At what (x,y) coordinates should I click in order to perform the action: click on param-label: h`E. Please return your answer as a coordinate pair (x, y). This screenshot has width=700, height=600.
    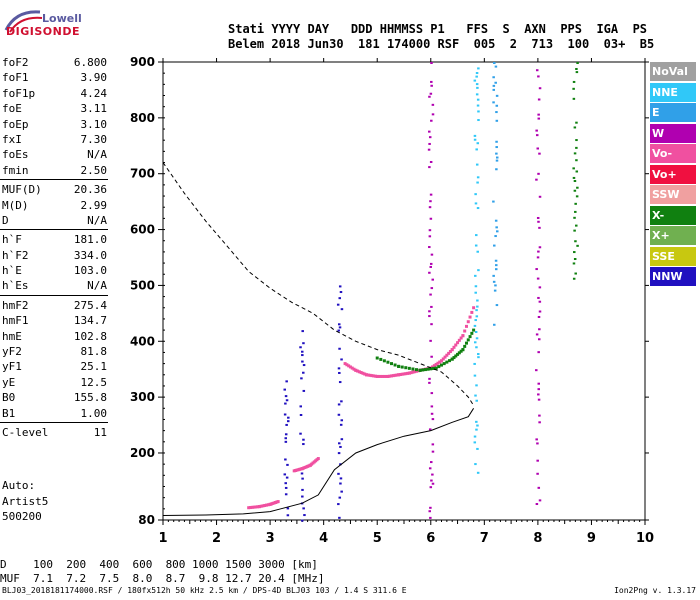
    Looking at the image, I should click on (12, 271).